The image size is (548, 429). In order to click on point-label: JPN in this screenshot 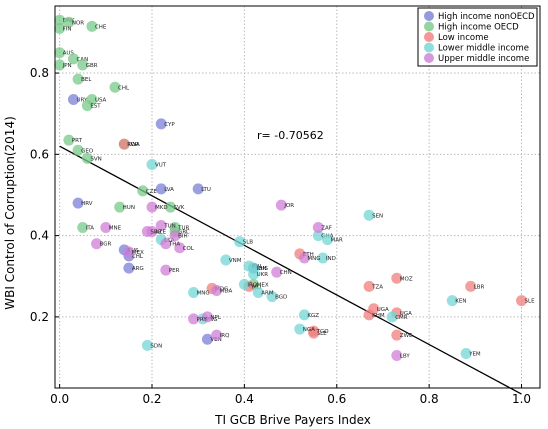, I will do `click(67, 66)`.